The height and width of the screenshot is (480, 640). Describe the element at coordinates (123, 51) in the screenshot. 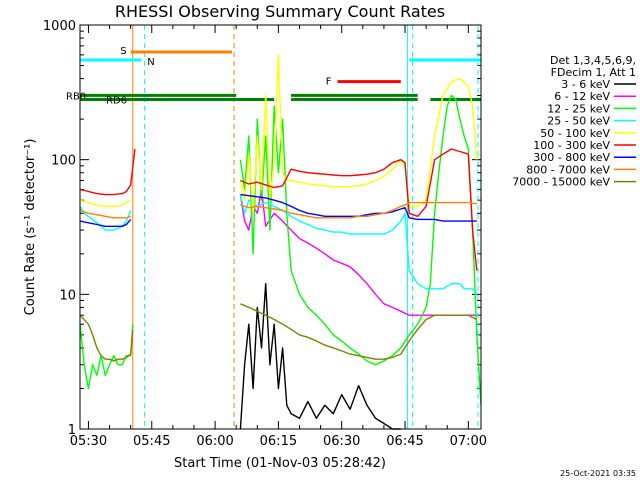

I see `state-bar-label: S` at that location.